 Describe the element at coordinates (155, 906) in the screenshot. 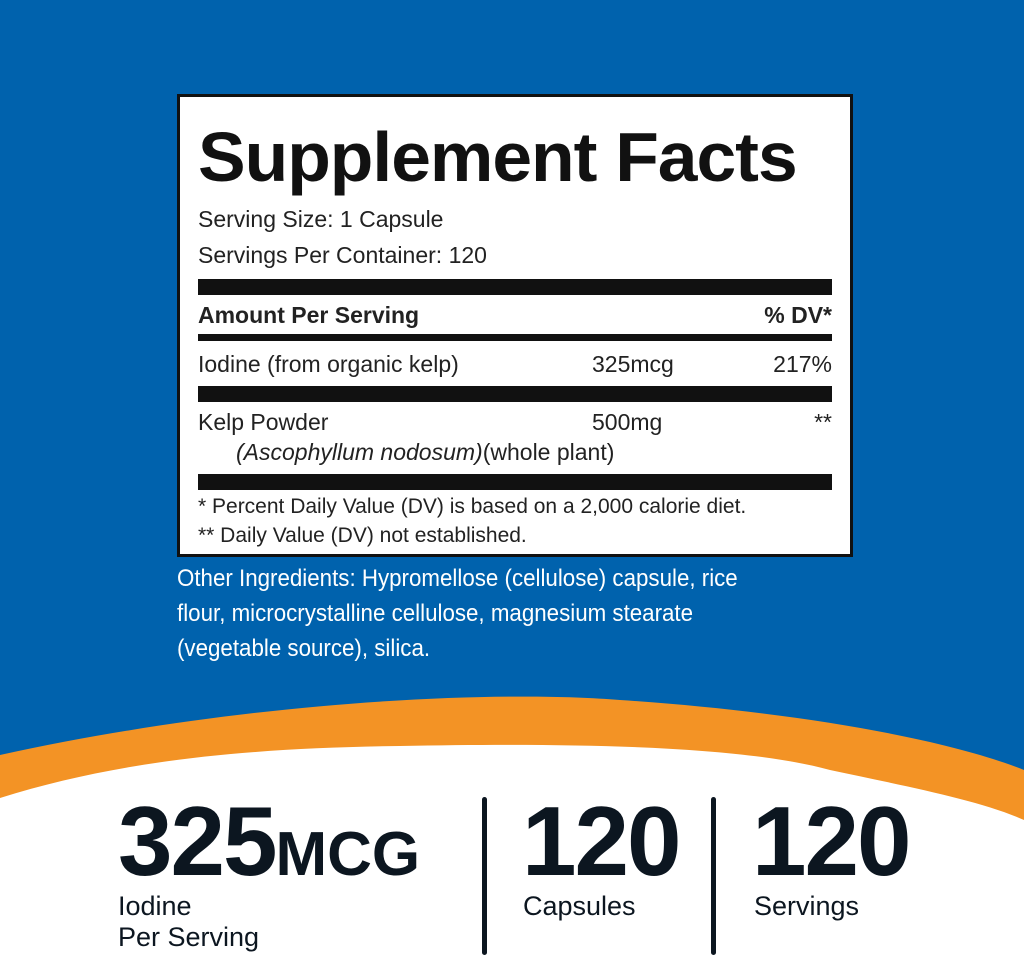

I see `stat-label: Iodine` at that location.